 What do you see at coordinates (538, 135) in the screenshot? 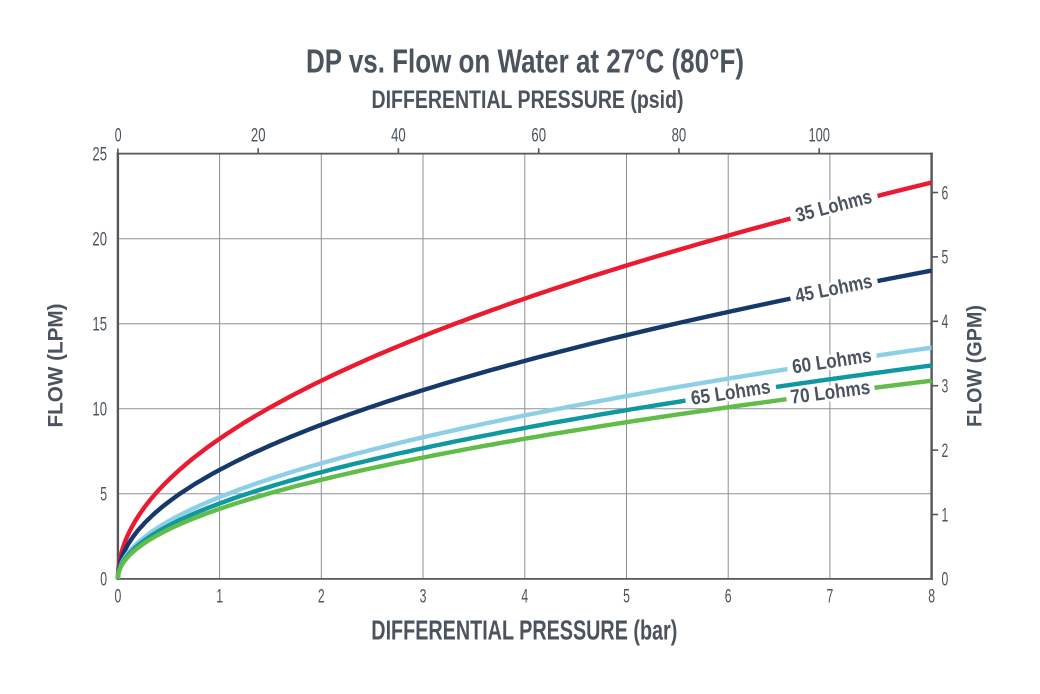
I see `svg-text: 60` at bounding box center [538, 135].